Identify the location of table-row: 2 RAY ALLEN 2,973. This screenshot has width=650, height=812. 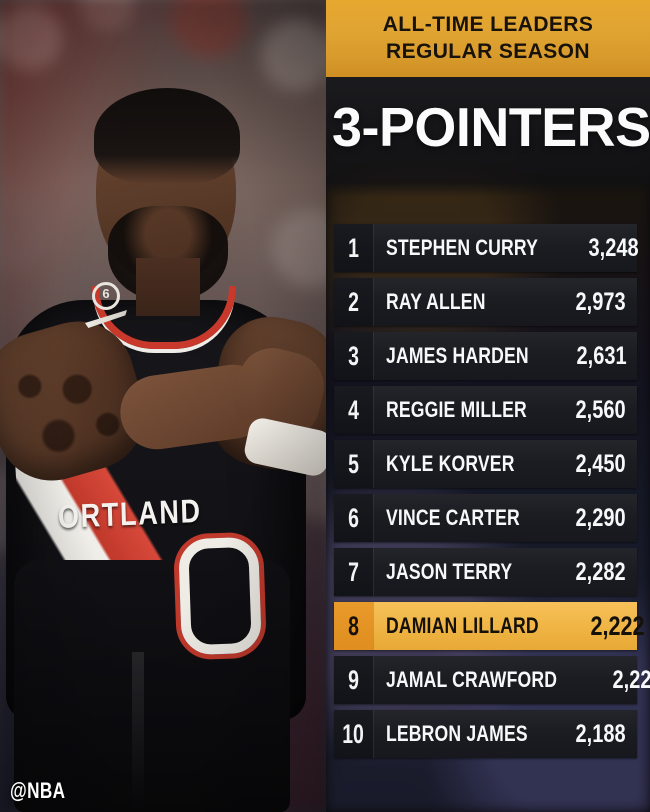
(485, 302).